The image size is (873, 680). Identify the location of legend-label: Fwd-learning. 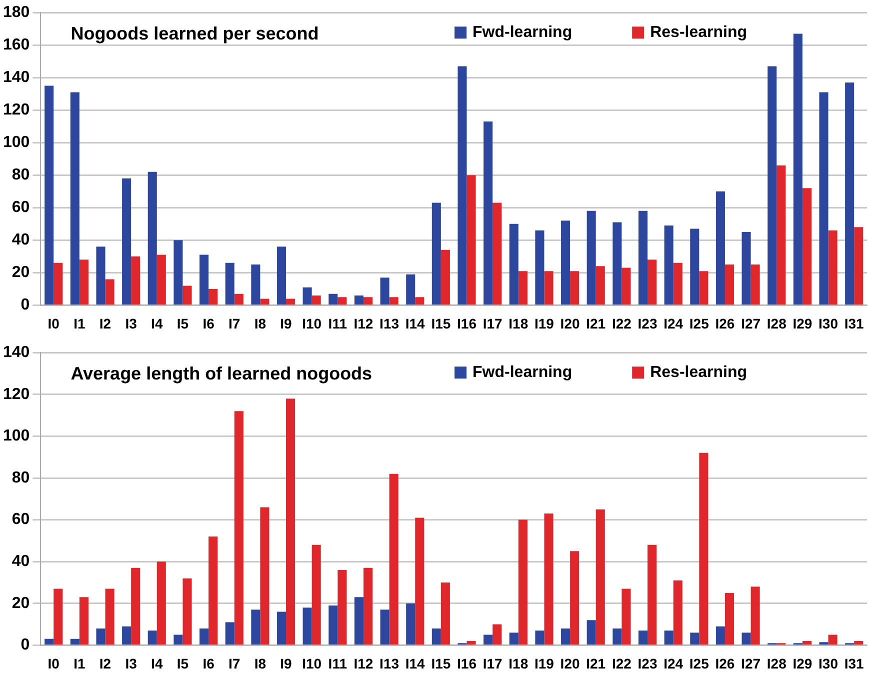
(522, 373).